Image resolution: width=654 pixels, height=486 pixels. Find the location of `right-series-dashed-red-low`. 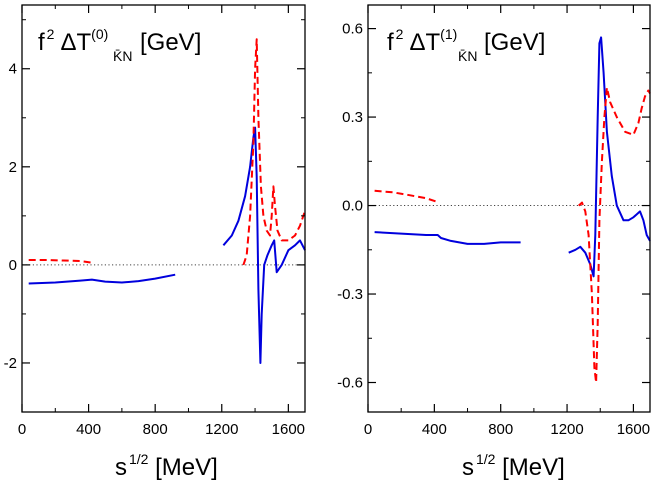

right-series-dashed-red-low is located at coordinates (407, 196).